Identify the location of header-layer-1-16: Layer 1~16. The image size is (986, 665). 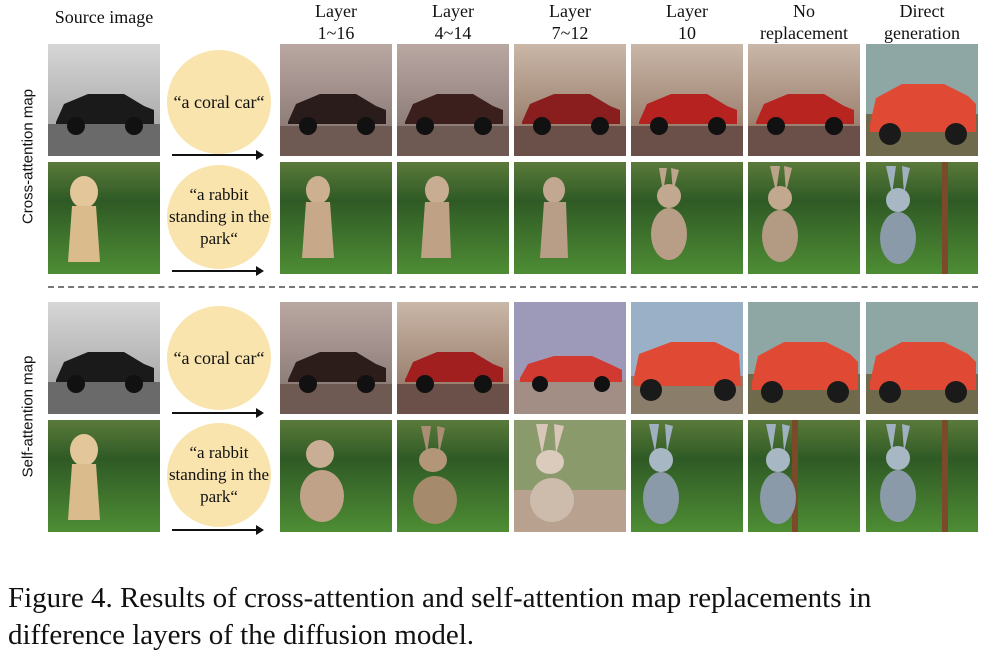
(336, 22).